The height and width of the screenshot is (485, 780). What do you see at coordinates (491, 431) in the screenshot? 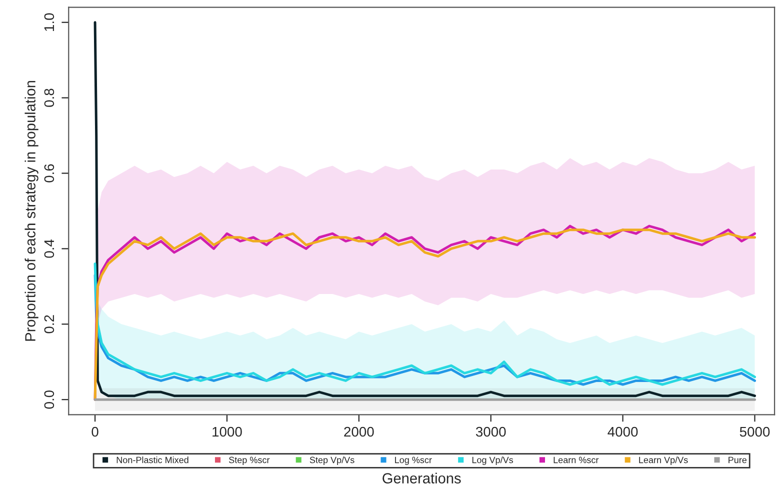
I see `x-tick-label: 3000` at bounding box center [491, 431].